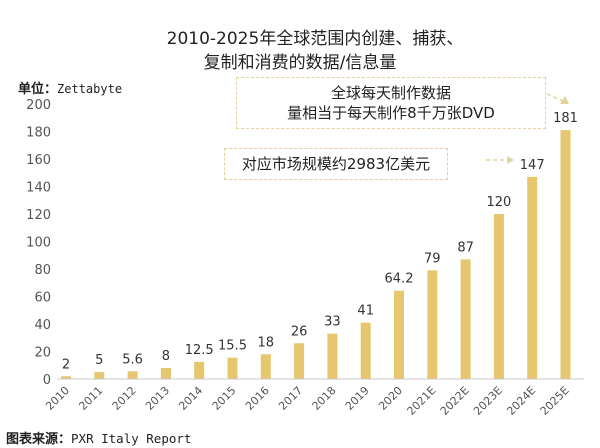 This screenshot has height=448, width=600. I want to click on y-tick-label: 20, so click(42, 353).